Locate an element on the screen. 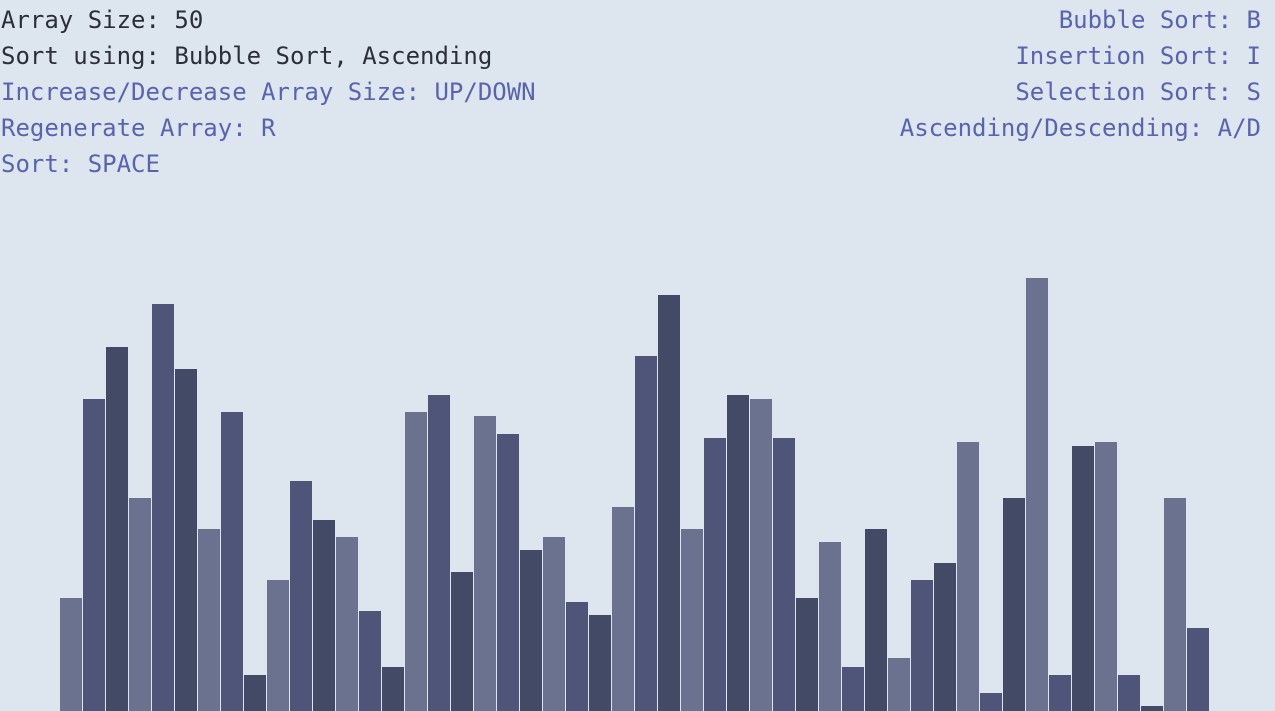 The height and width of the screenshot is (711, 1275). help-sort: Sort: SPACE is located at coordinates (80, 164).